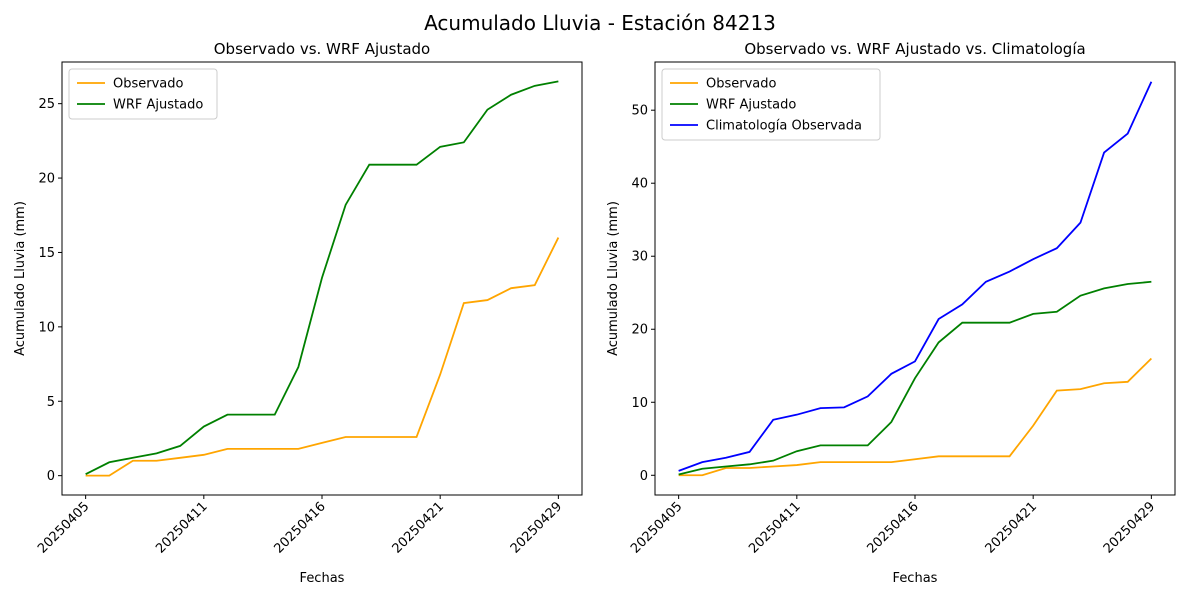 The width and height of the screenshot is (1200, 600). I want to click on y-tick-label: 40, so click(639, 184).